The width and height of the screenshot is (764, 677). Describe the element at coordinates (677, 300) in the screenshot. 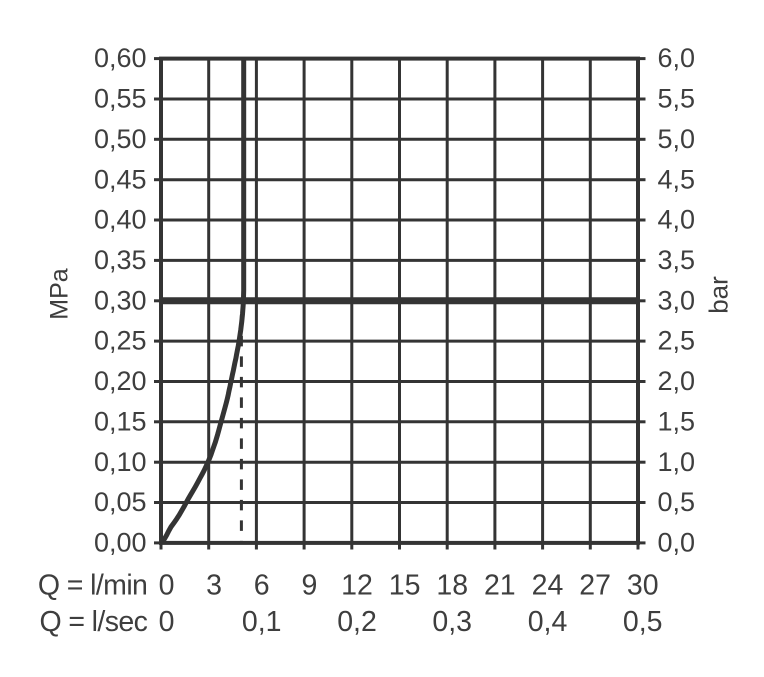

I see `svg-text: 3,0` at that location.